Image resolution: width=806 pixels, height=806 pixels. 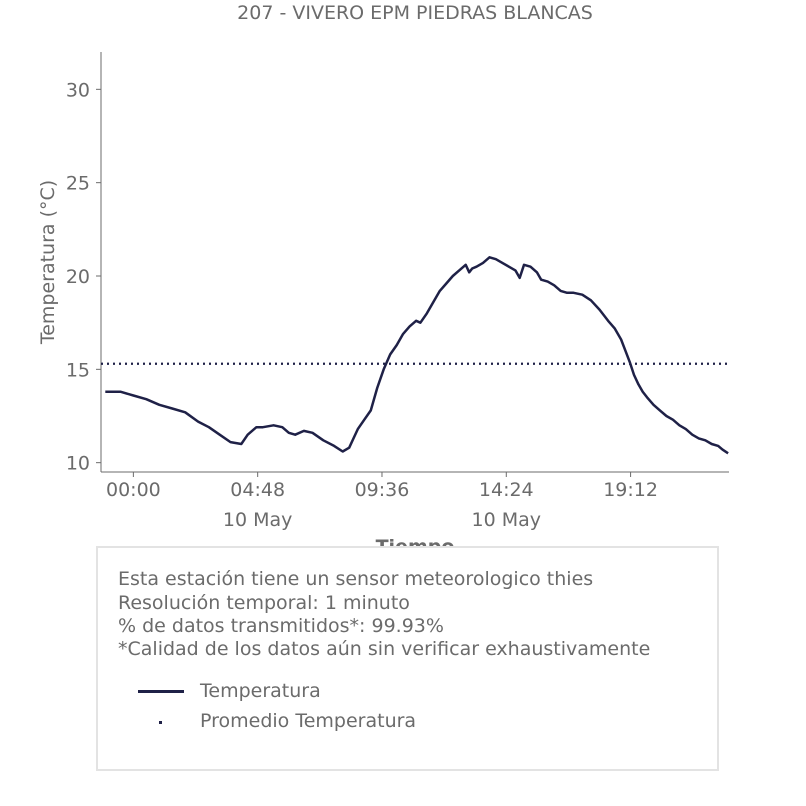 What do you see at coordinates (78, 90) in the screenshot?
I see `y-tick-label: 30` at bounding box center [78, 90].